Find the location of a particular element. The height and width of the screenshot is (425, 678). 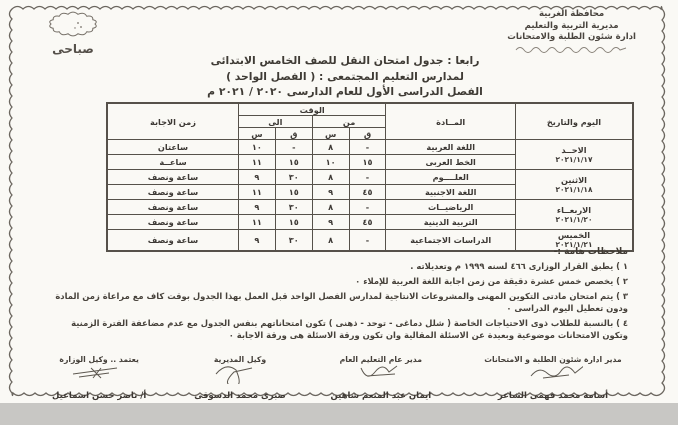

subject-cell: الرياضيــات is located at coordinates (450, 207).